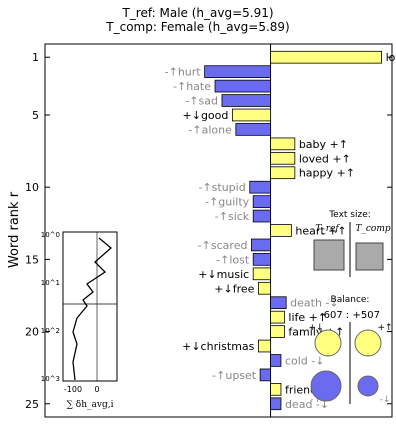  I want to click on bar-hate, so click(242, 86).